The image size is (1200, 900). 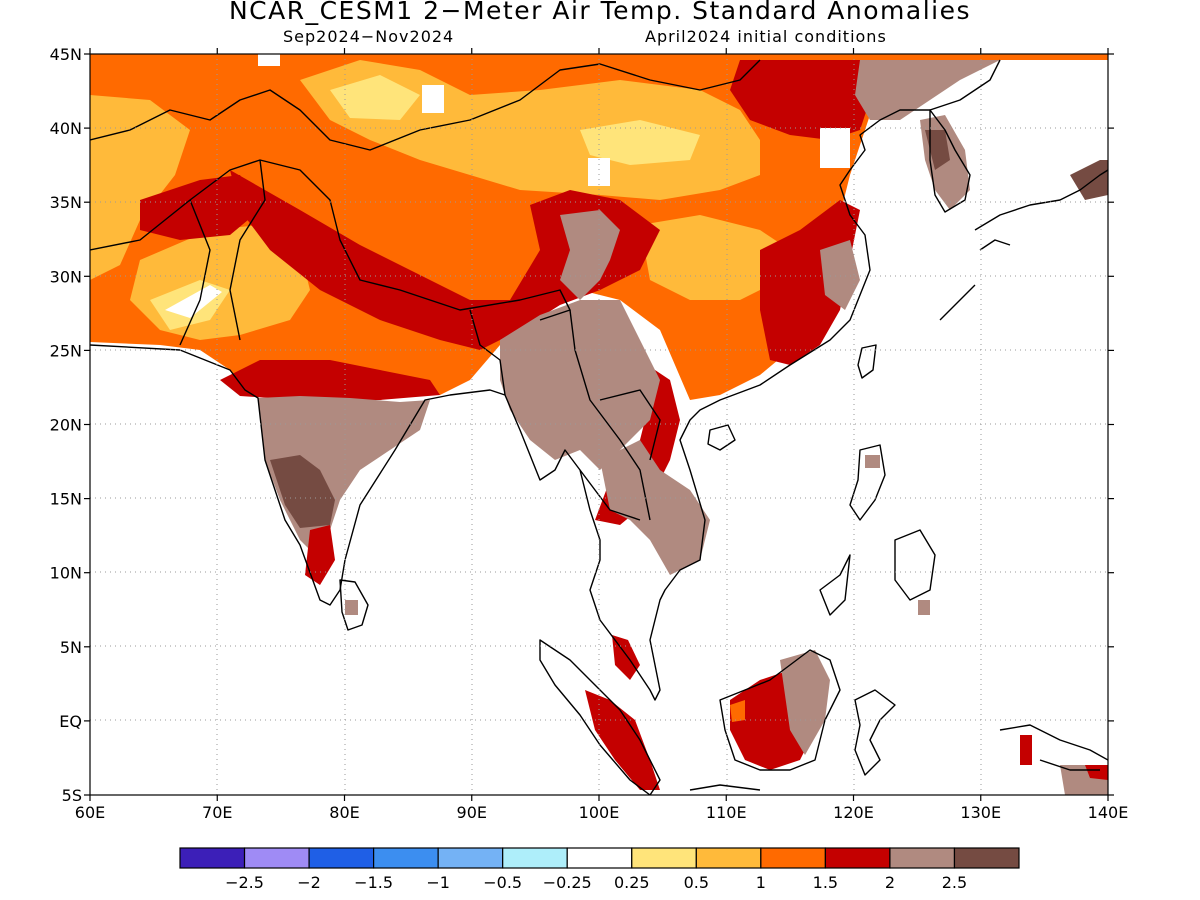 I want to click on colorbar-label: −0.25, so click(x=567, y=882).